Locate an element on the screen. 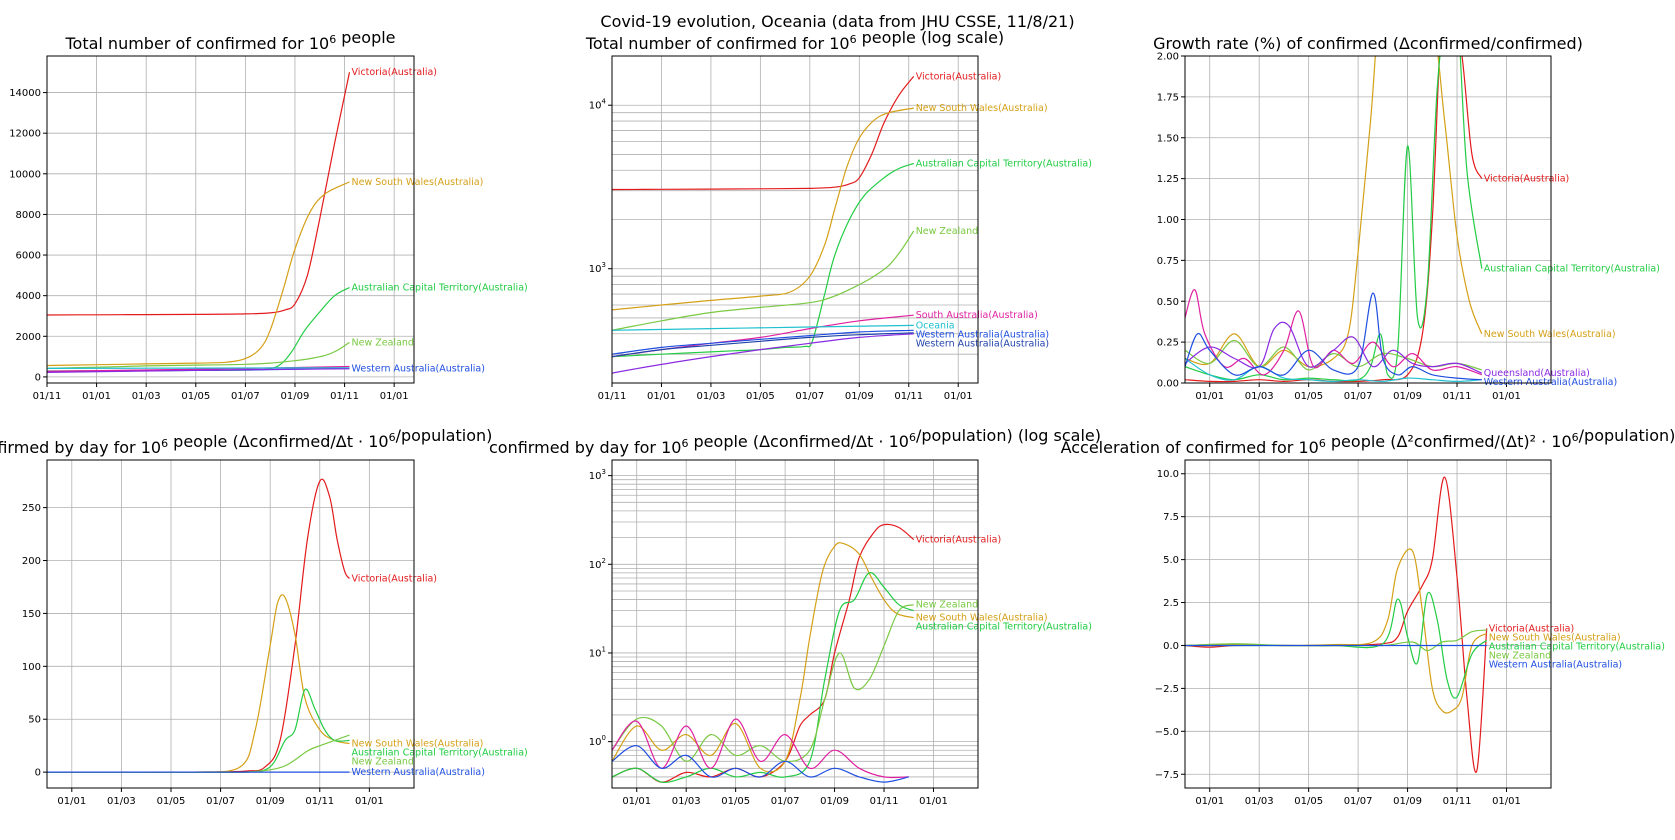  y-tick-label: 200 is located at coordinates (31, 561).